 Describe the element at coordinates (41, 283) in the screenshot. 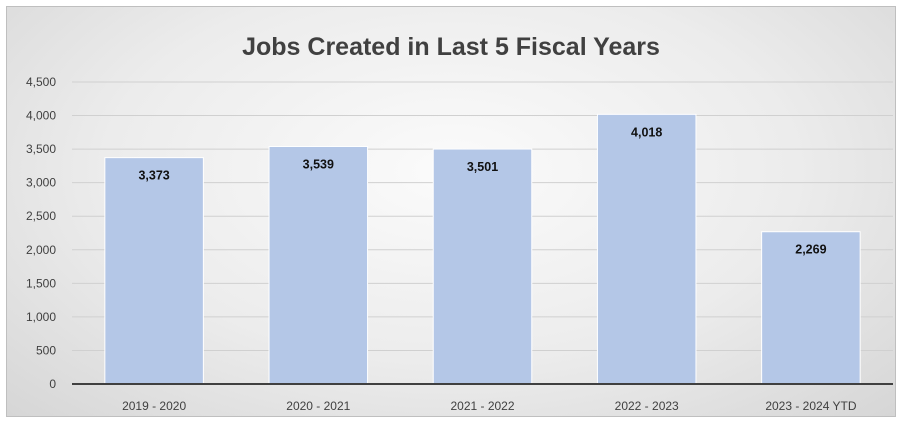

I see `y-tick-label: 1,500` at that location.